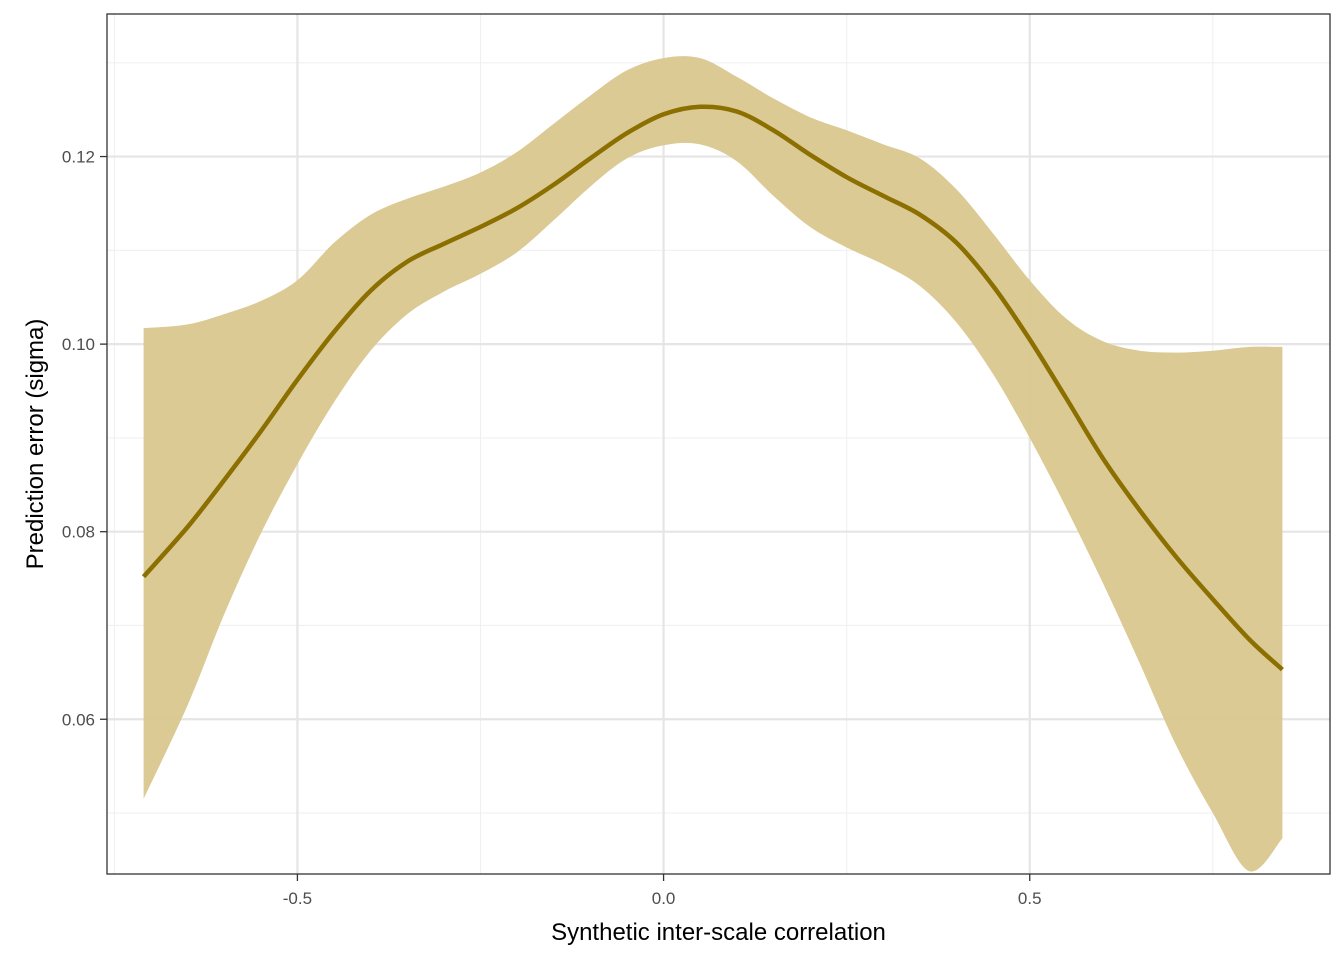 This screenshot has width=1344, height=960. Describe the element at coordinates (78, 719) in the screenshot. I see `y-tick-label: 0.06` at that location.